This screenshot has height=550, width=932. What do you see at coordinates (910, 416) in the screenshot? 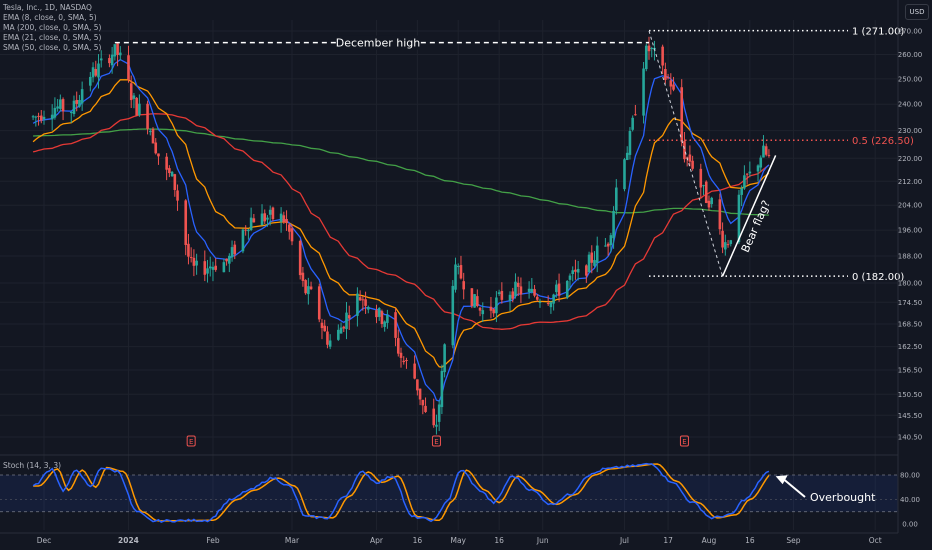
I see `y-tick-label: 145.50` at bounding box center [910, 416].